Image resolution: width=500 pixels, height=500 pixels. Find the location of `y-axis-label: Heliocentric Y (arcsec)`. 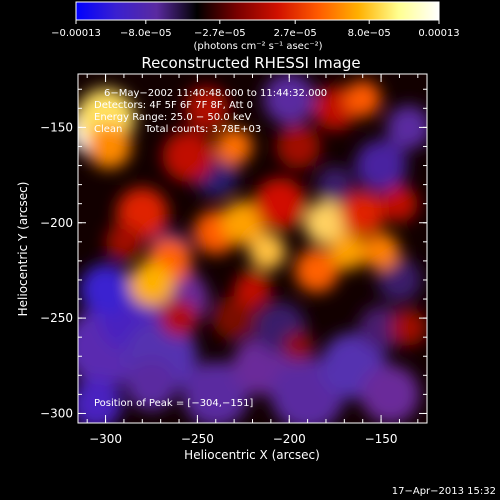

y-axis-label: Heliocentric Y (arcsec) is located at coordinates (23, 249).